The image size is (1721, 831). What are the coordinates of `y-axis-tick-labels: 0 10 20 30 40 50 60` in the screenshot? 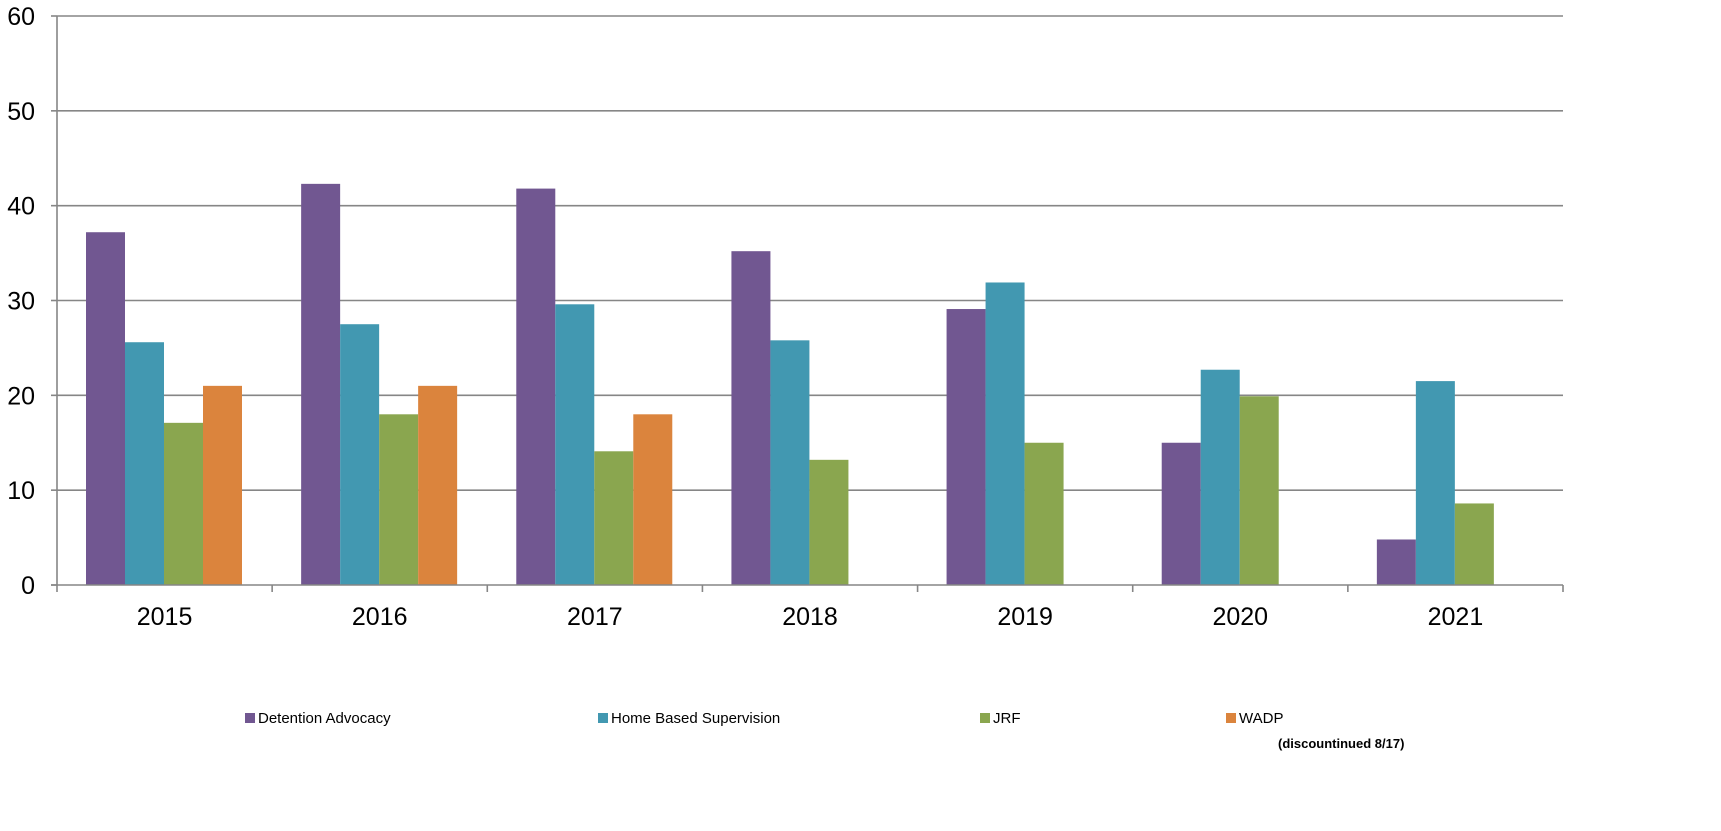 It's located at (21, 301).